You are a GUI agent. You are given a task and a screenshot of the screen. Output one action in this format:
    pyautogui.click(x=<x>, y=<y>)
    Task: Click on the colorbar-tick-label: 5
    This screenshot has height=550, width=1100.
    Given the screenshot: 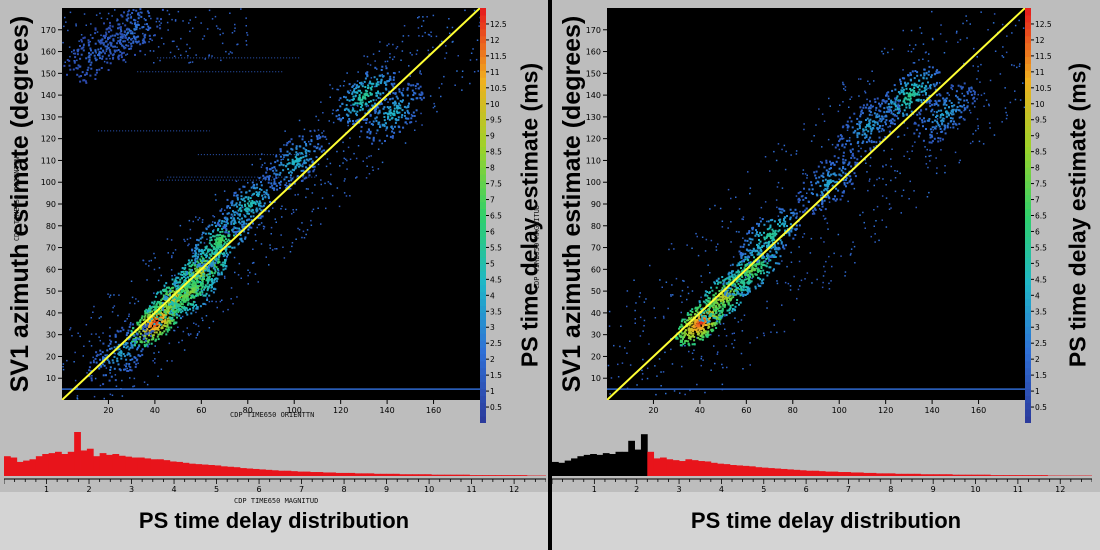 What is the action you would take?
    pyautogui.click(x=492, y=263)
    